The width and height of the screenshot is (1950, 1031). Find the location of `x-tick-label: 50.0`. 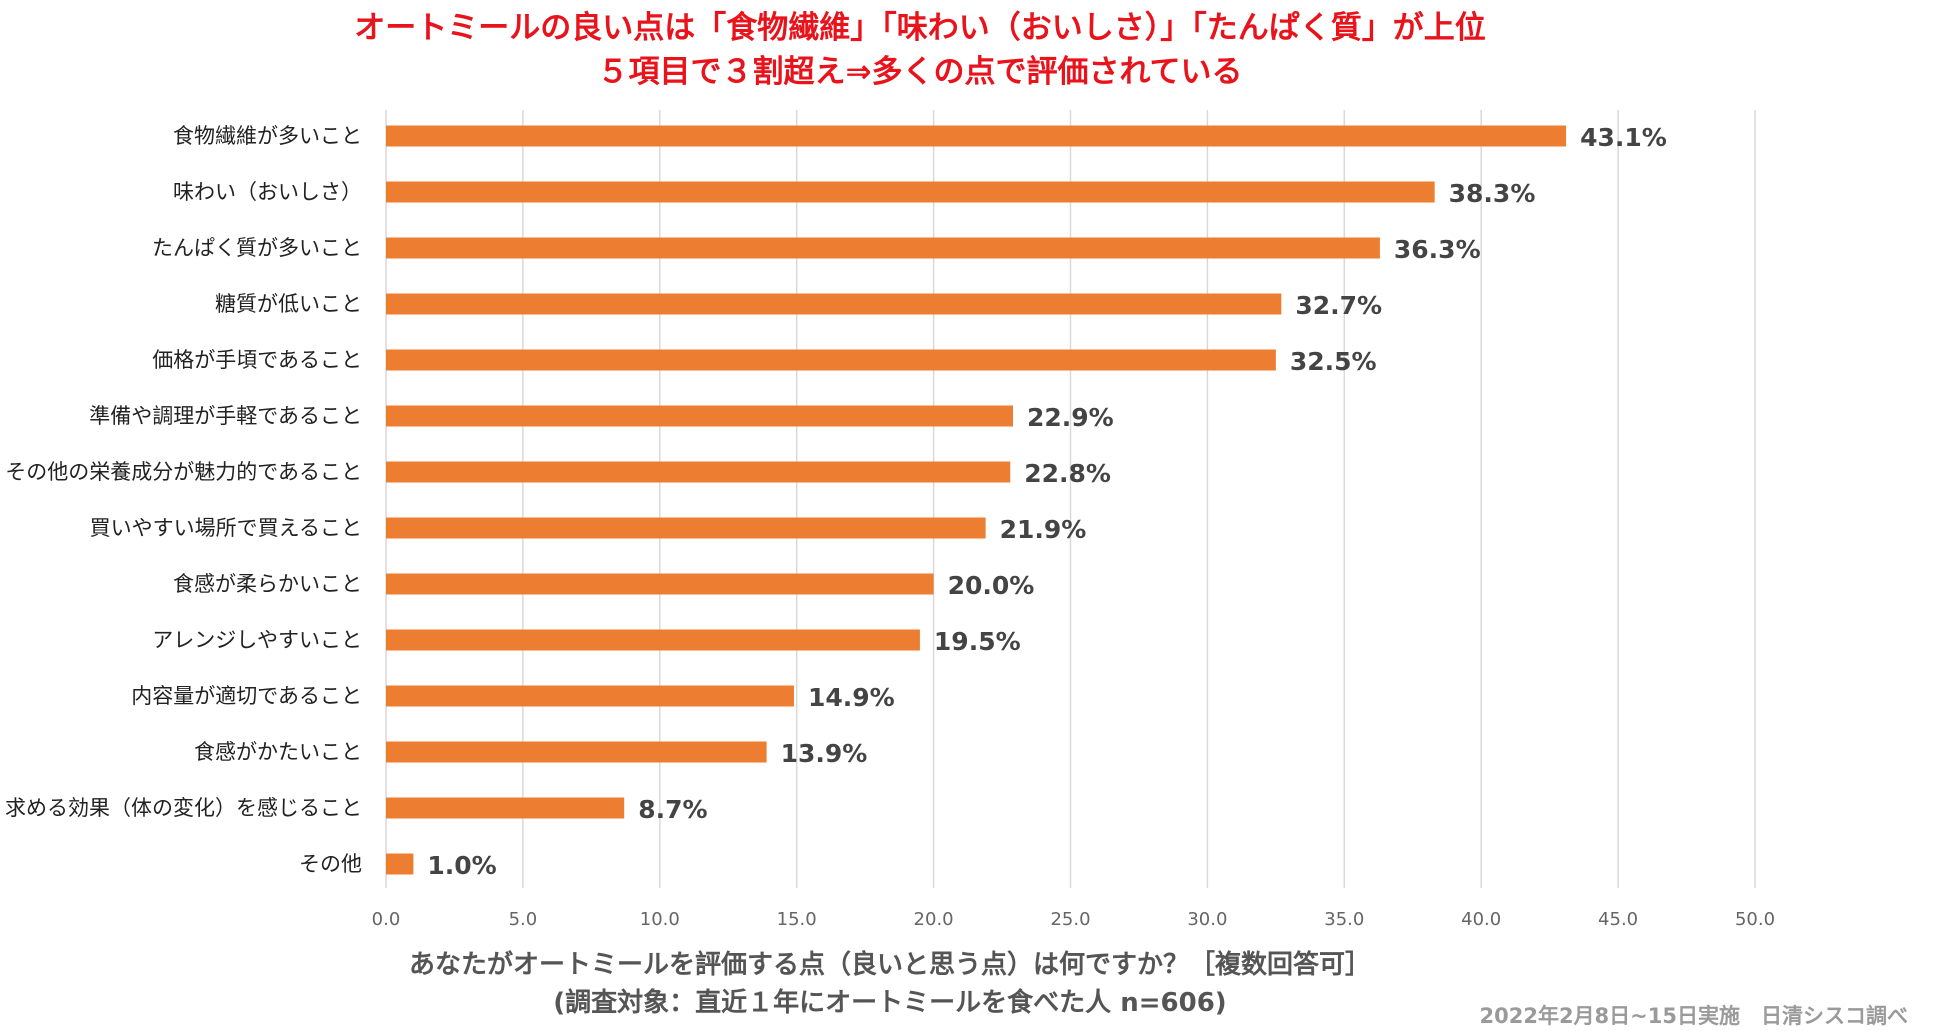

x-tick-label: 50.0 is located at coordinates (1755, 919).